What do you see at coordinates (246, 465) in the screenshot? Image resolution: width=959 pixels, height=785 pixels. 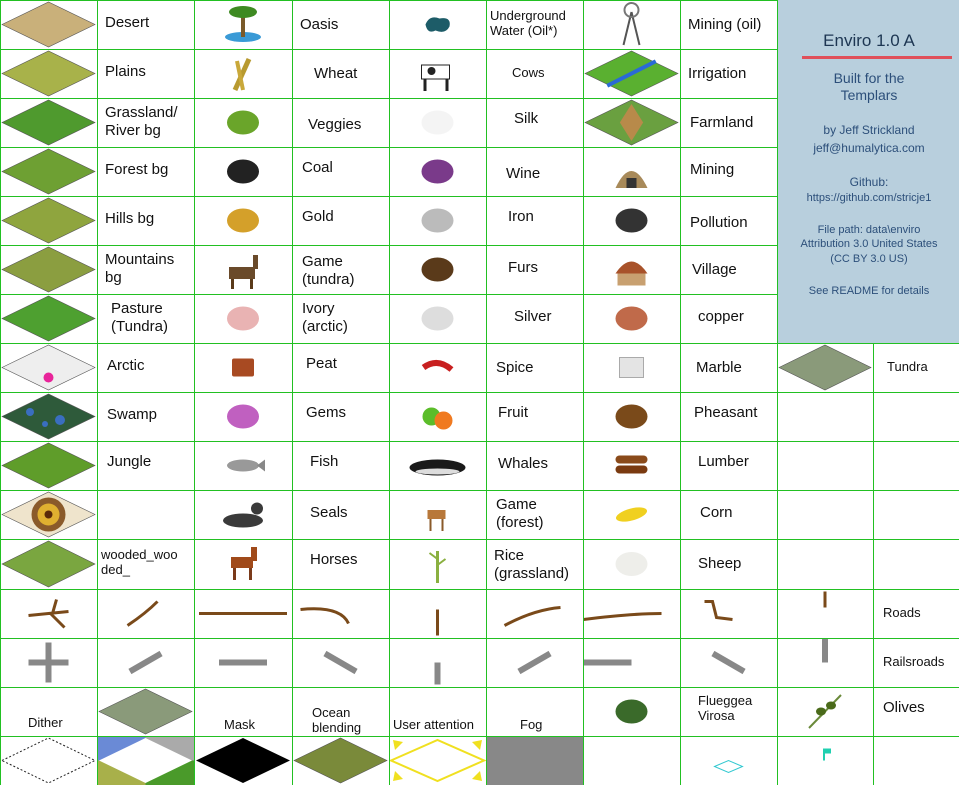 I see `fish-icon` at bounding box center [246, 465].